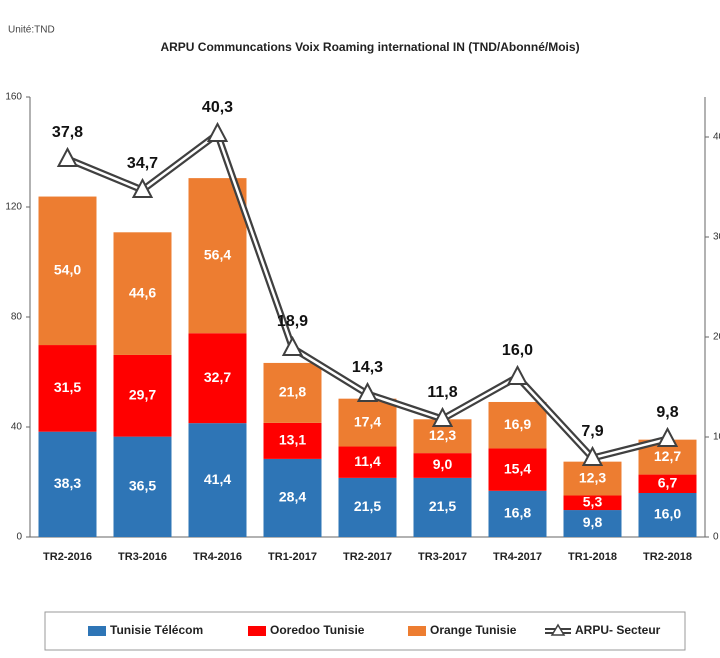 The image size is (720, 658). I want to click on line-data-label: 40,3, so click(217, 107).